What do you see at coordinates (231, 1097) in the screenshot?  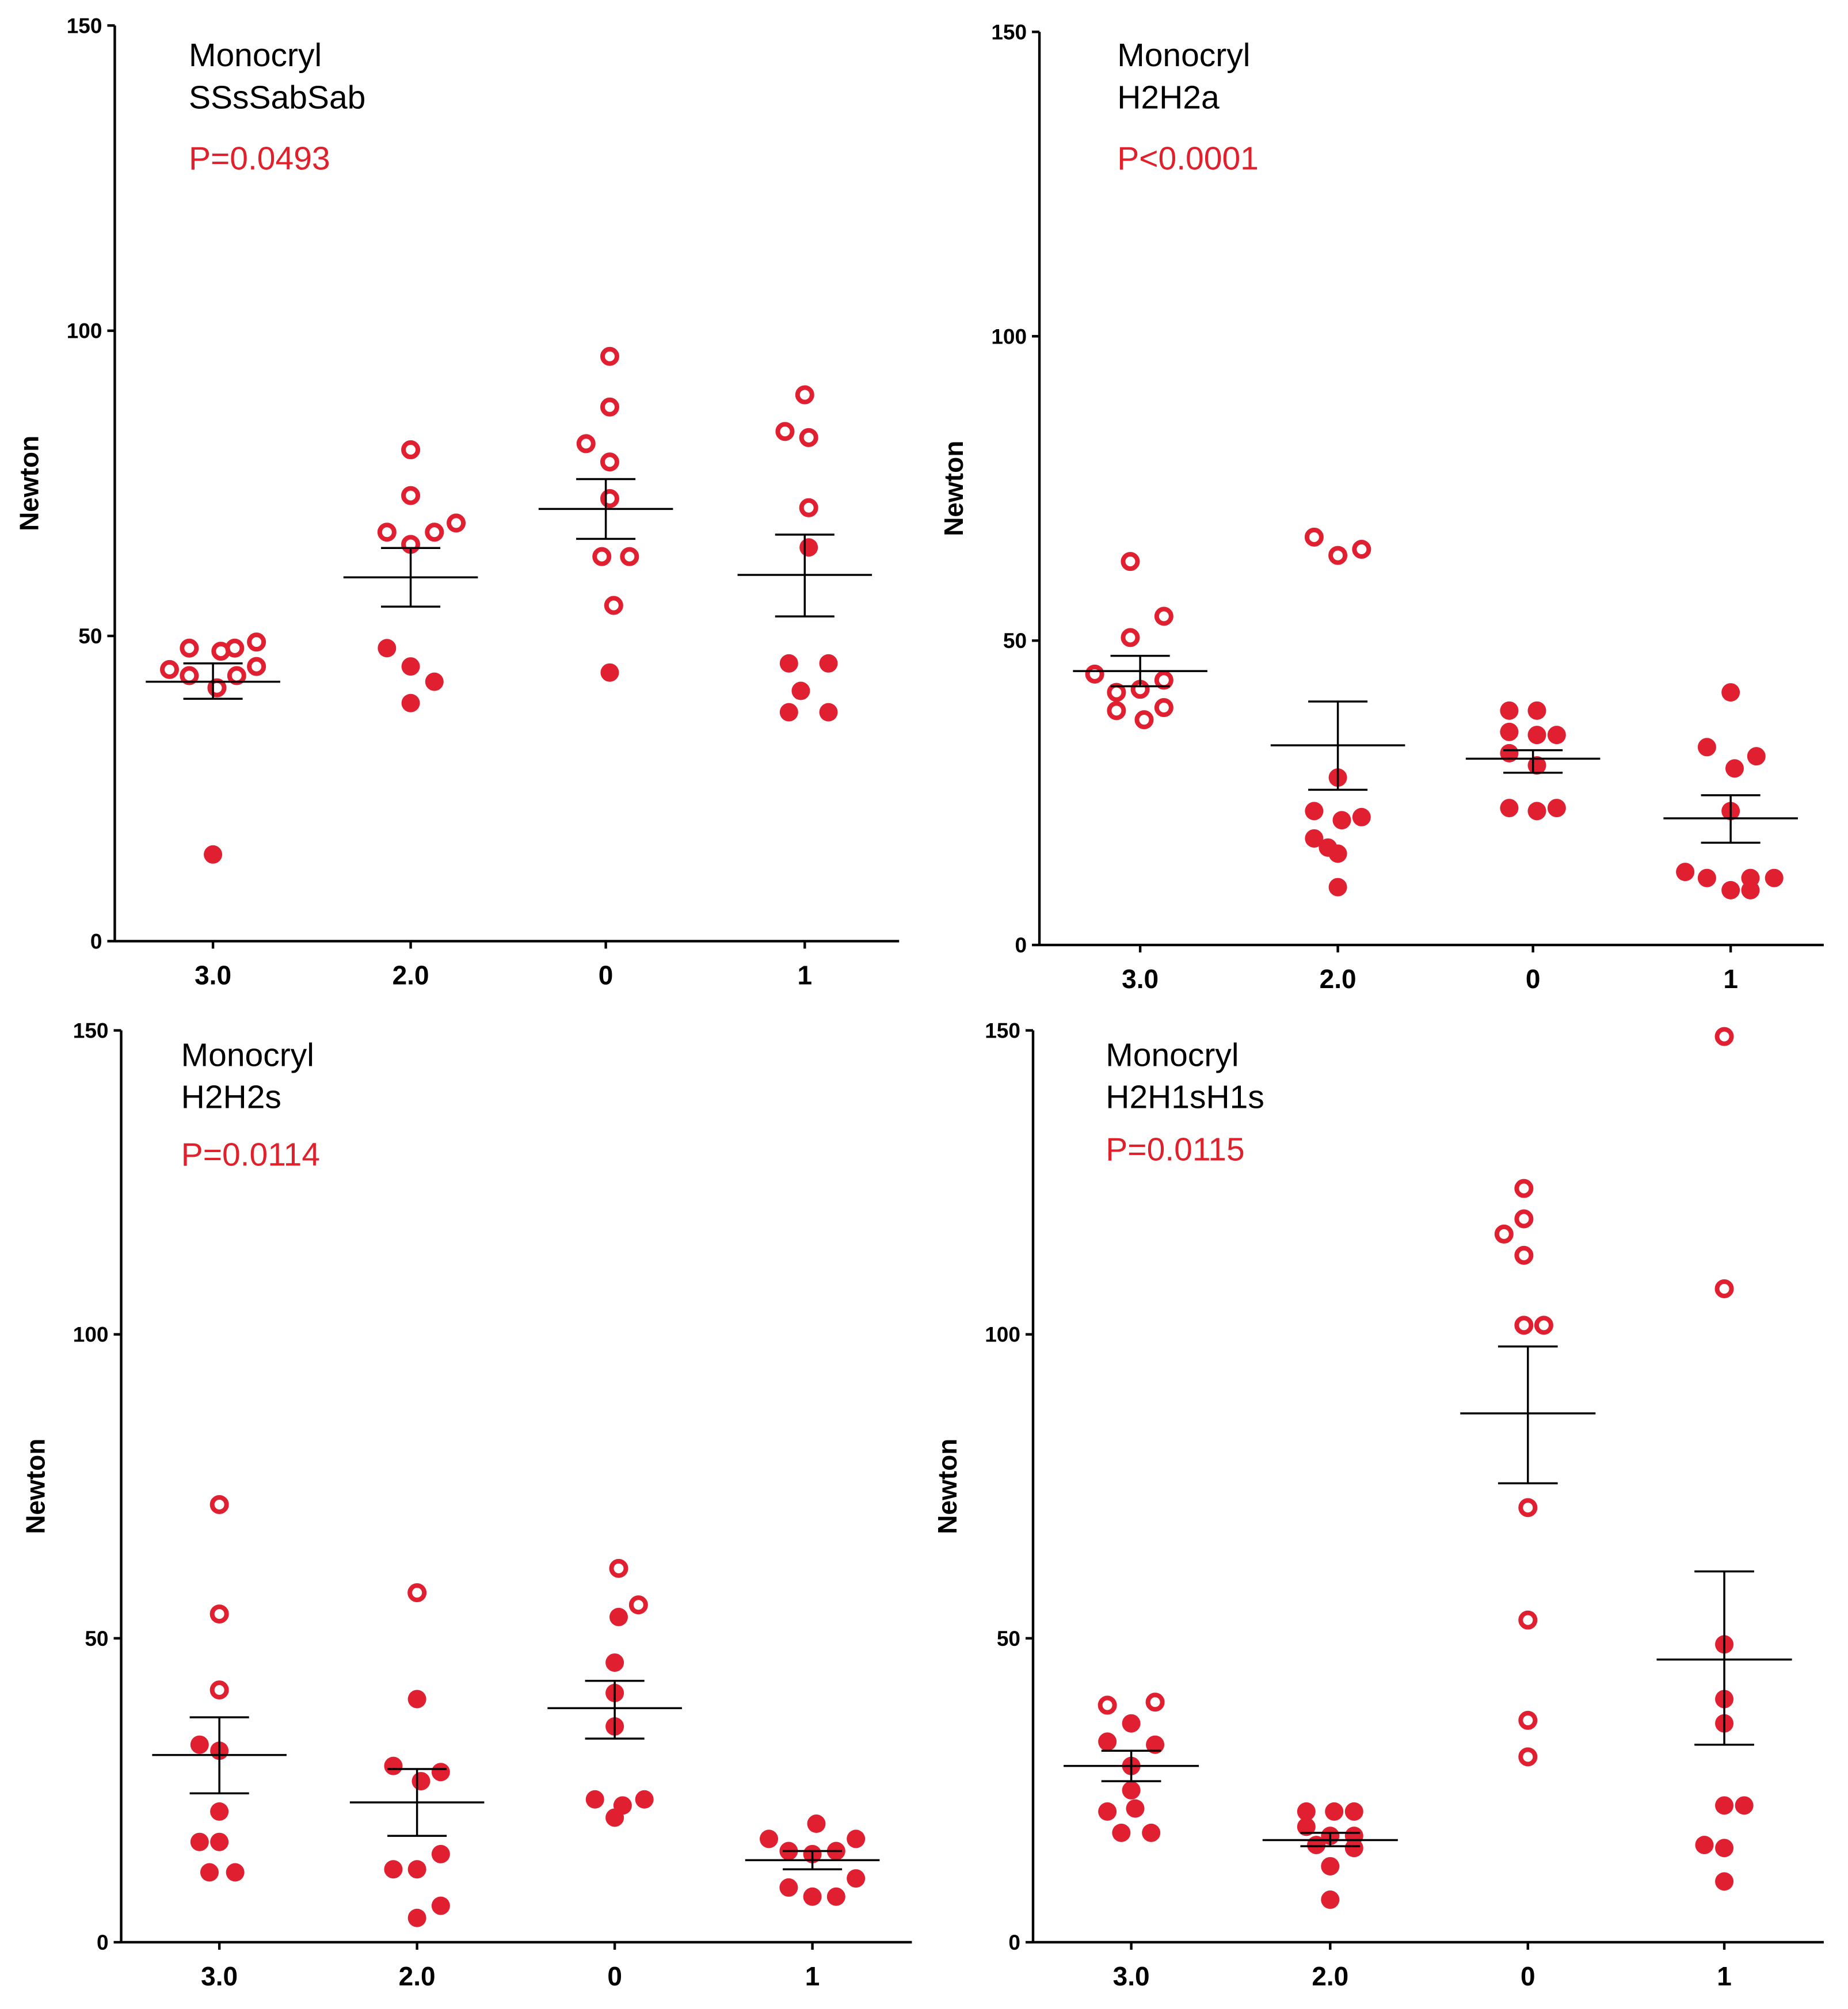 I see `annotation-line: H2H2s` at bounding box center [231, 1097].